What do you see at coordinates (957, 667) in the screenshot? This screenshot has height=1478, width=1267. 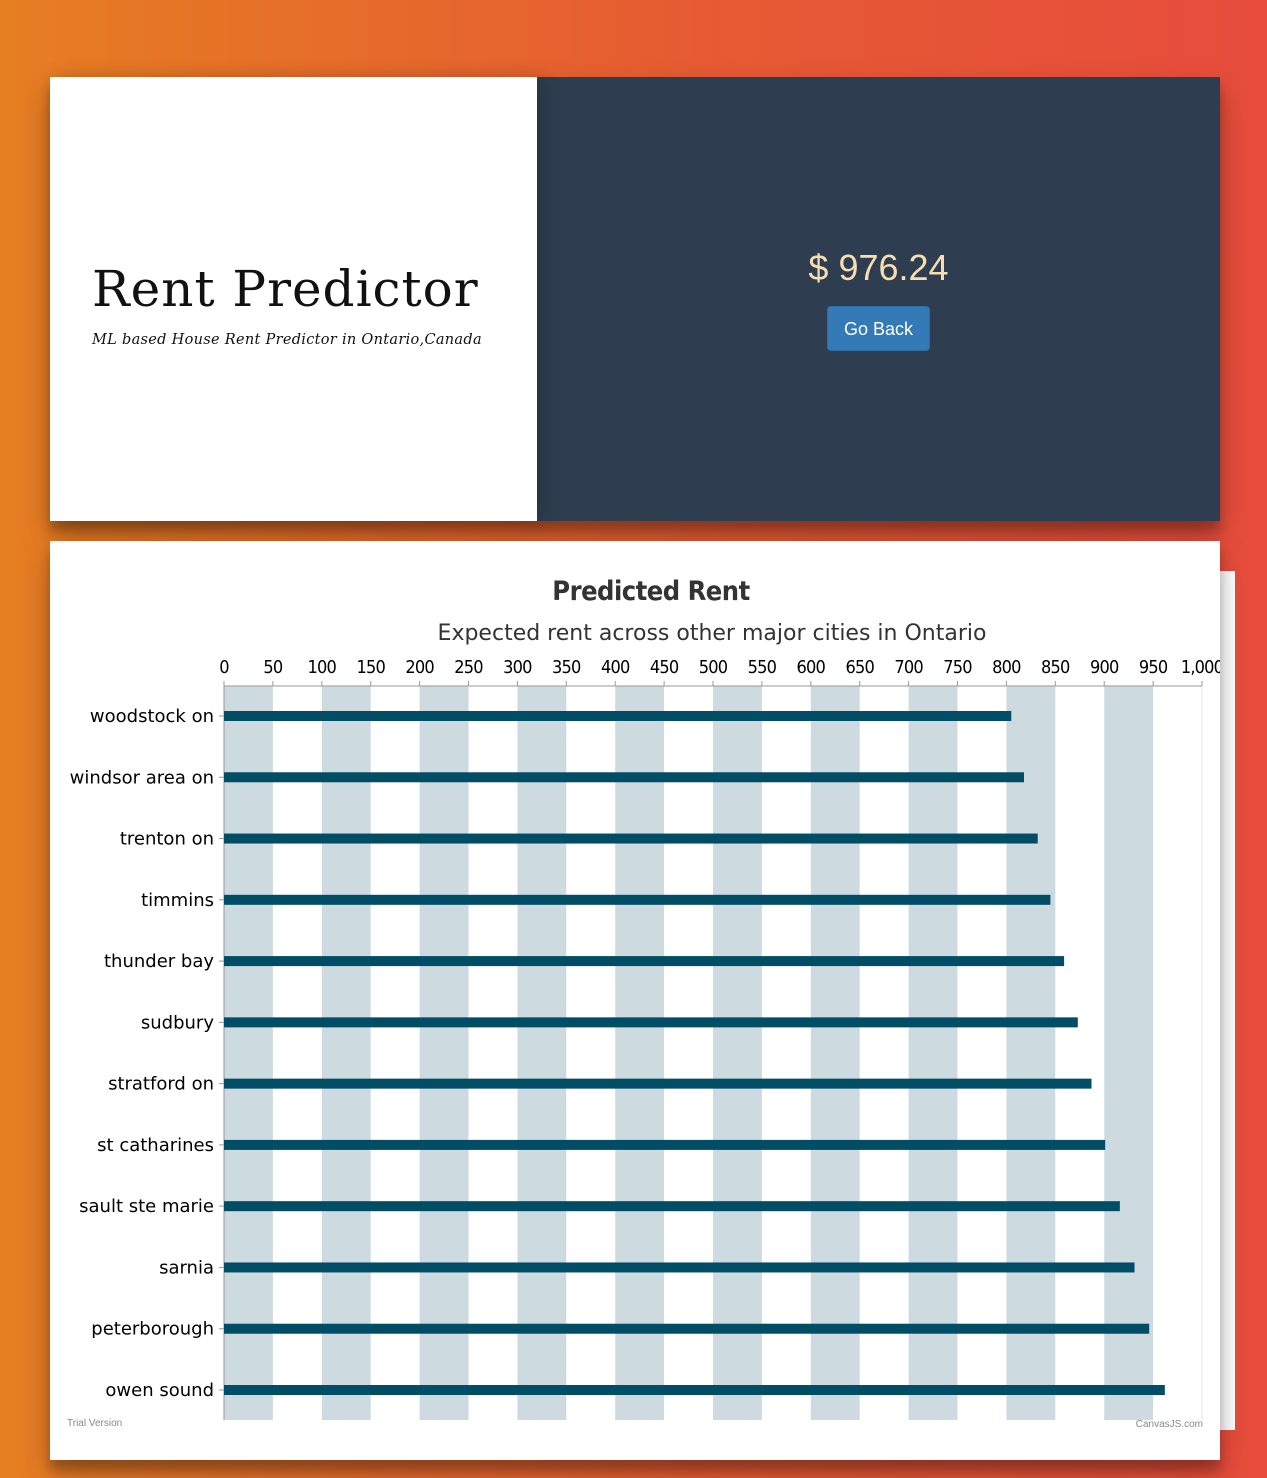 I see `x-tick-label: 750` at bounding box center [957, 667].